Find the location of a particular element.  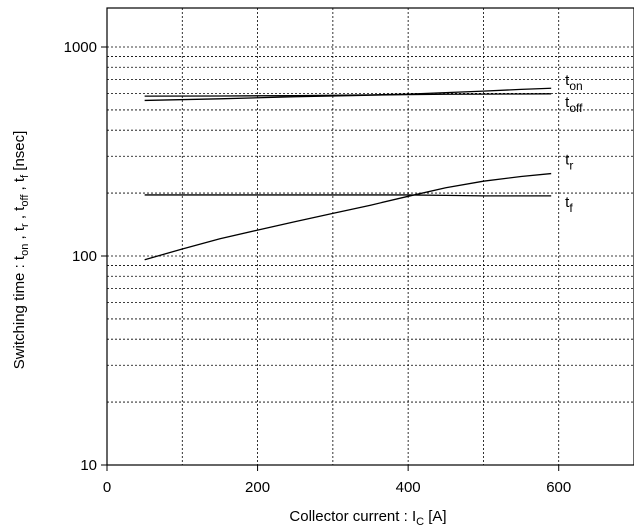

series-line-toff is located at coordinates (348, 97).